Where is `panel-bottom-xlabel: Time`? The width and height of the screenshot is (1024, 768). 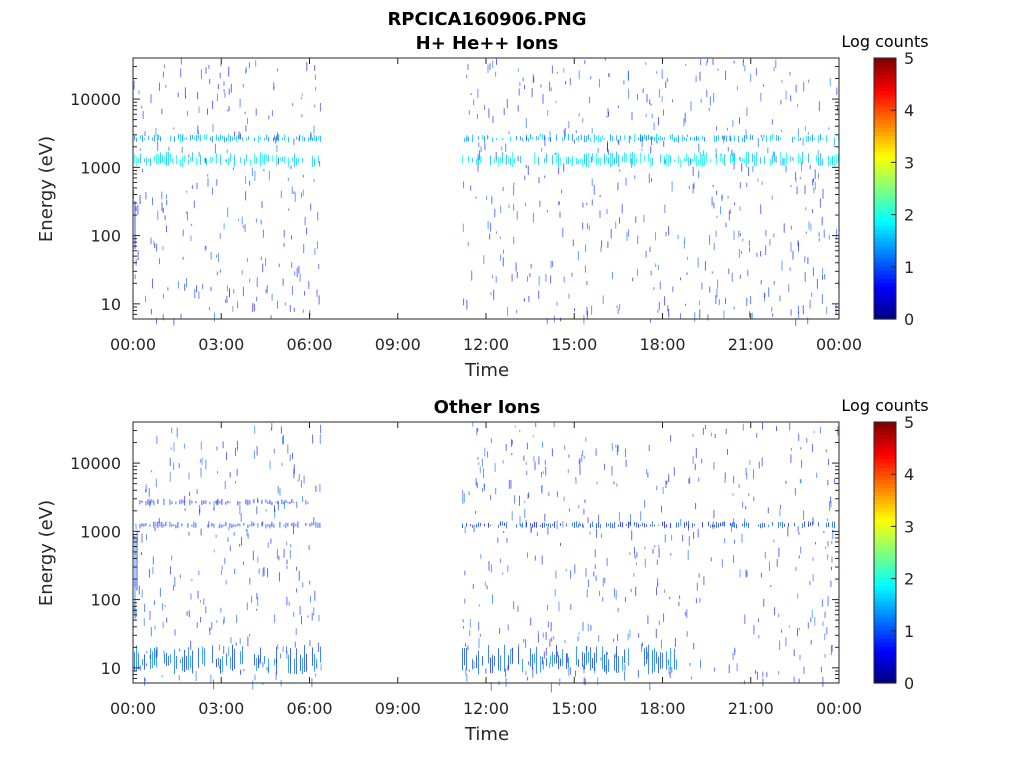 panel-bottom-xlabel: Time is located at coordinates (486, 734).